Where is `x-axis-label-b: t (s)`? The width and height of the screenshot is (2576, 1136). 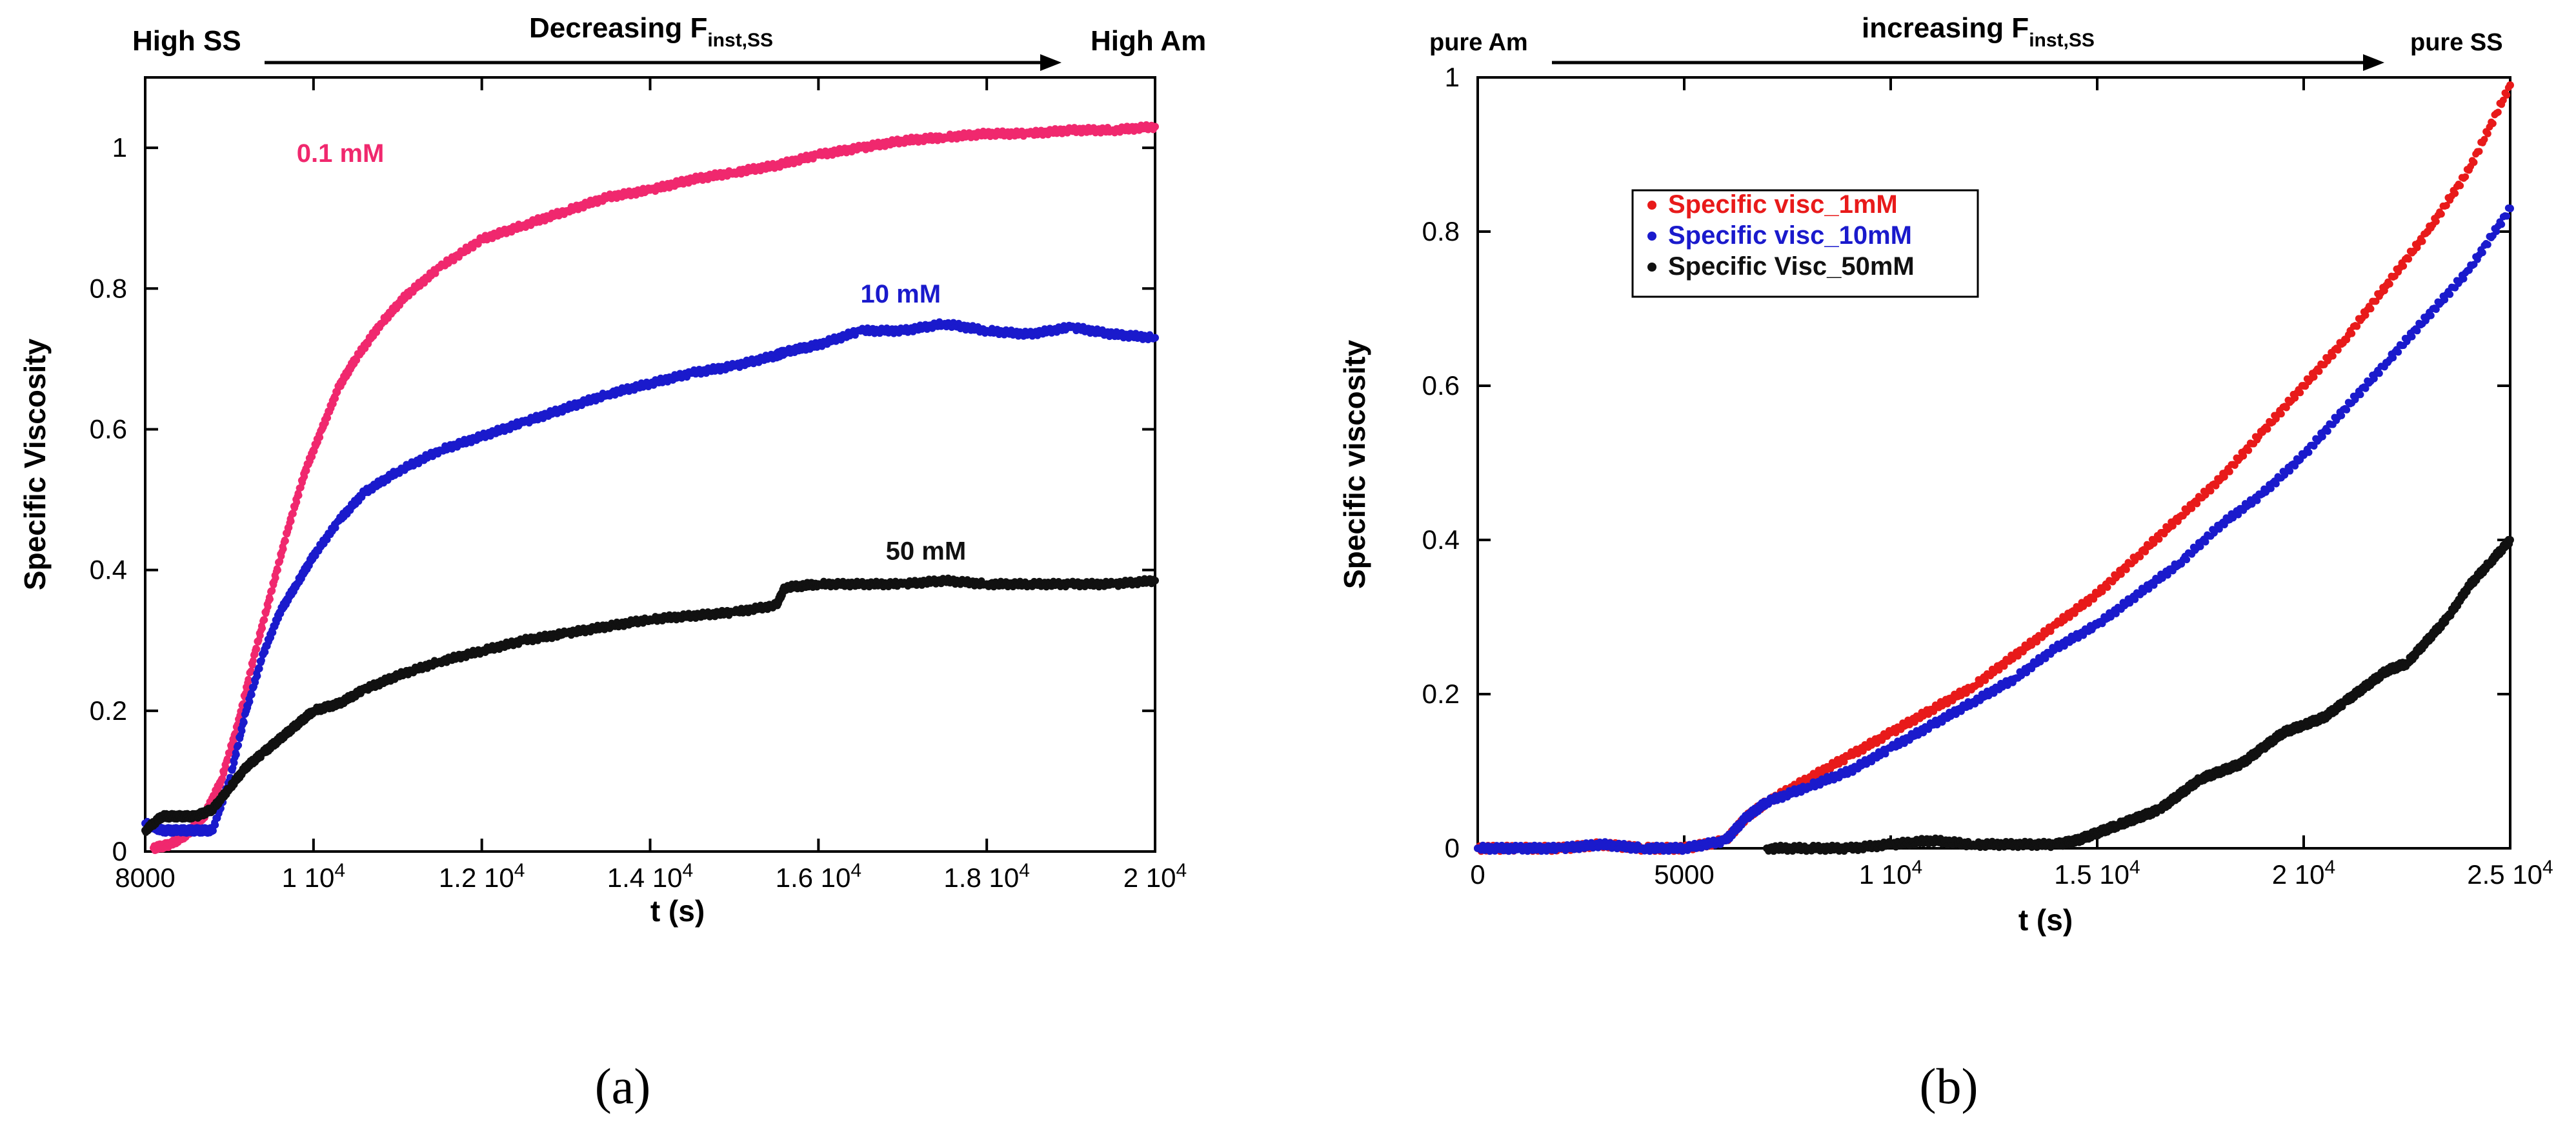
x-axis-label-b: t (s) is located at coordinates (2045, 920).